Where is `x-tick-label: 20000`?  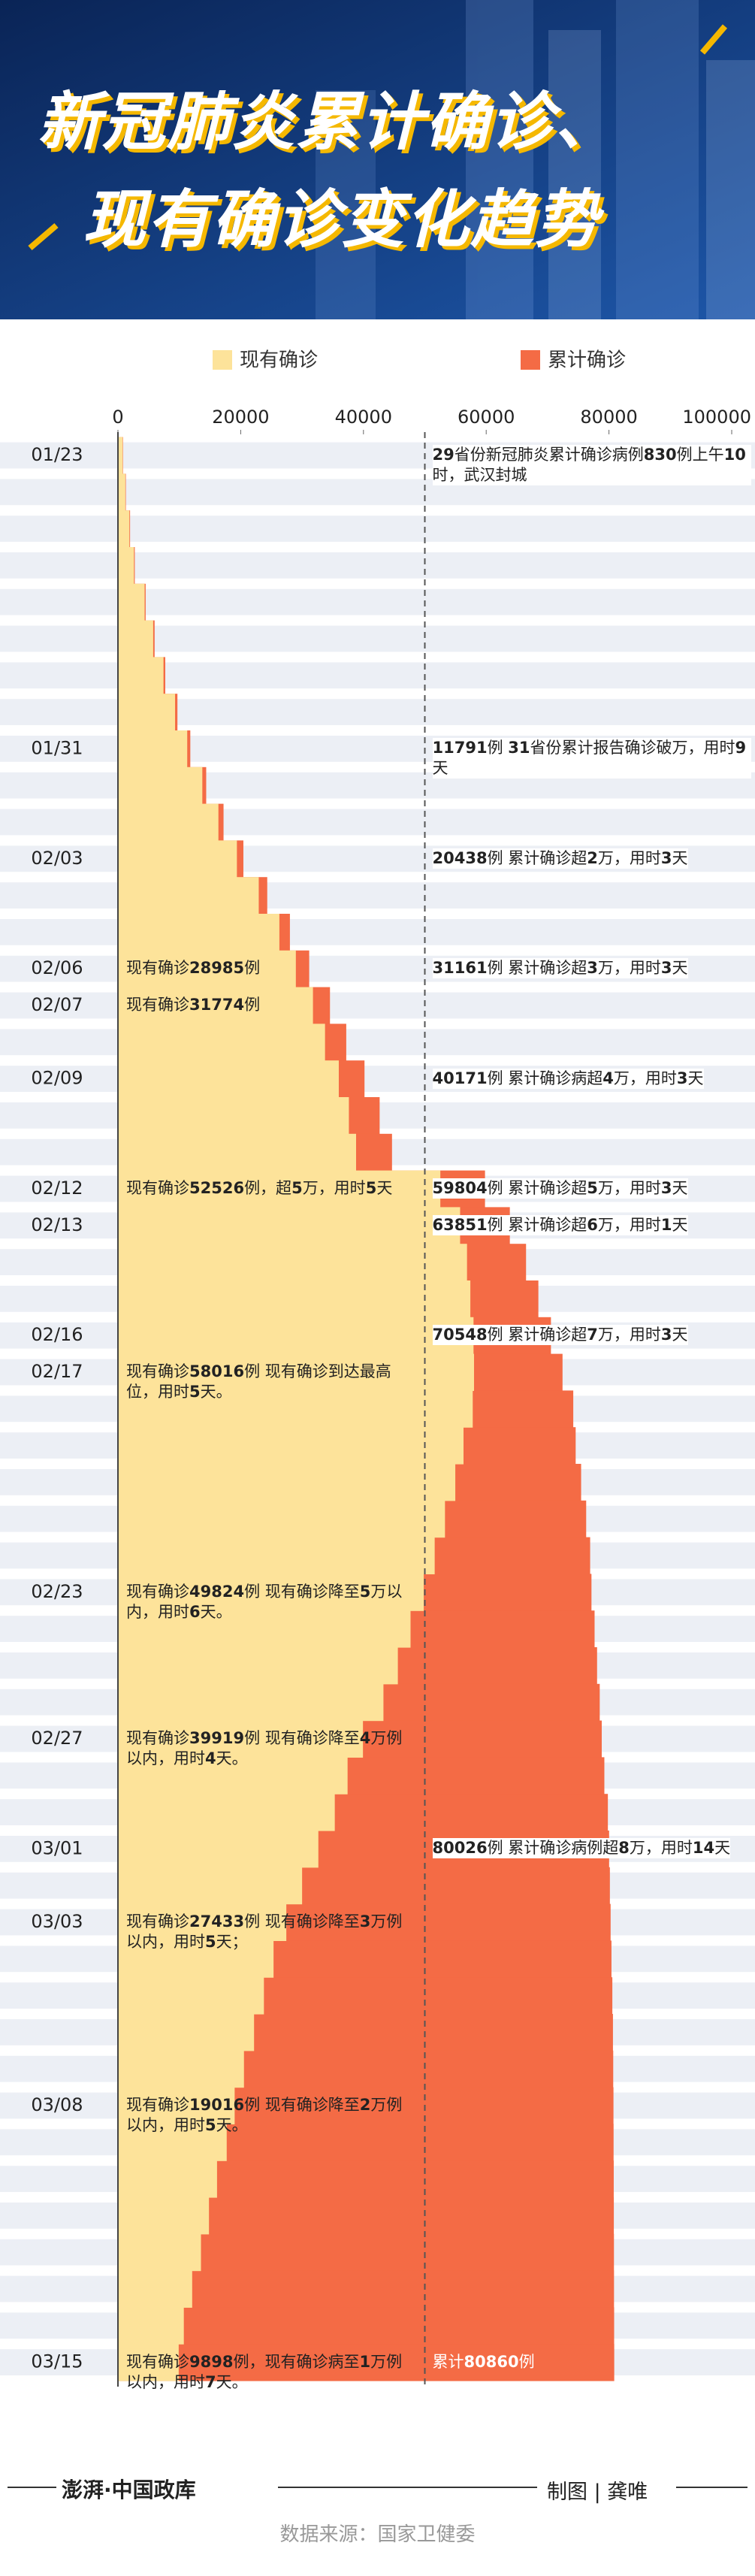
x-tick-label: 20000 is located at coordinates (240, 417).